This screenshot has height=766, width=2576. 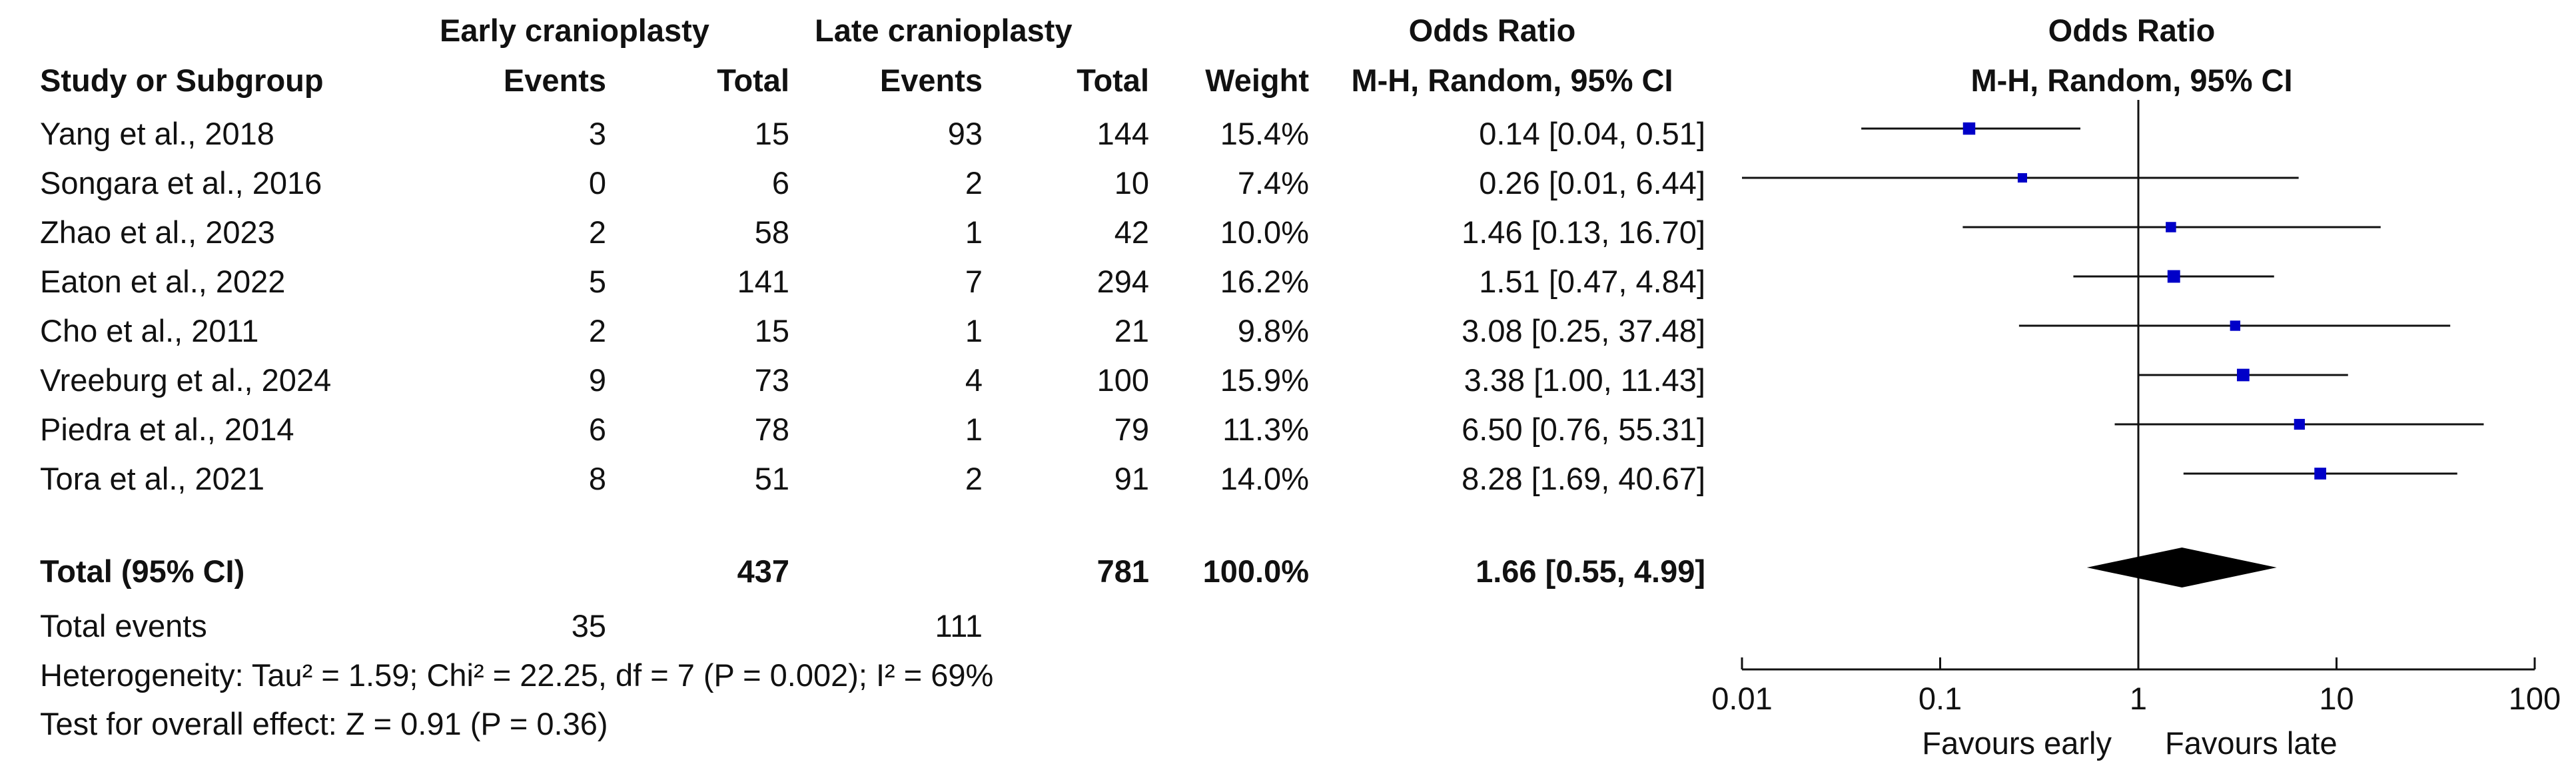 I want to click on total-early: 437, so click(x=763, y=571).